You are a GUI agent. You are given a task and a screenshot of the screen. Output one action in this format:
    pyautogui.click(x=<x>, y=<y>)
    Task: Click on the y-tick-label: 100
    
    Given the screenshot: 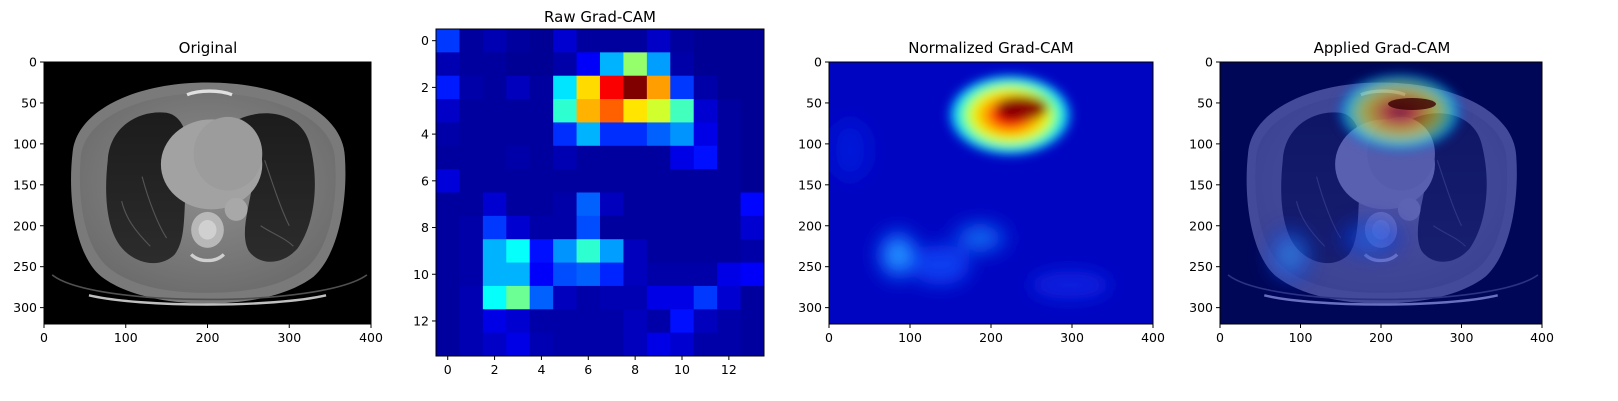 What is the action you would take?
    pyautogui.click(x=25, y=143)
    